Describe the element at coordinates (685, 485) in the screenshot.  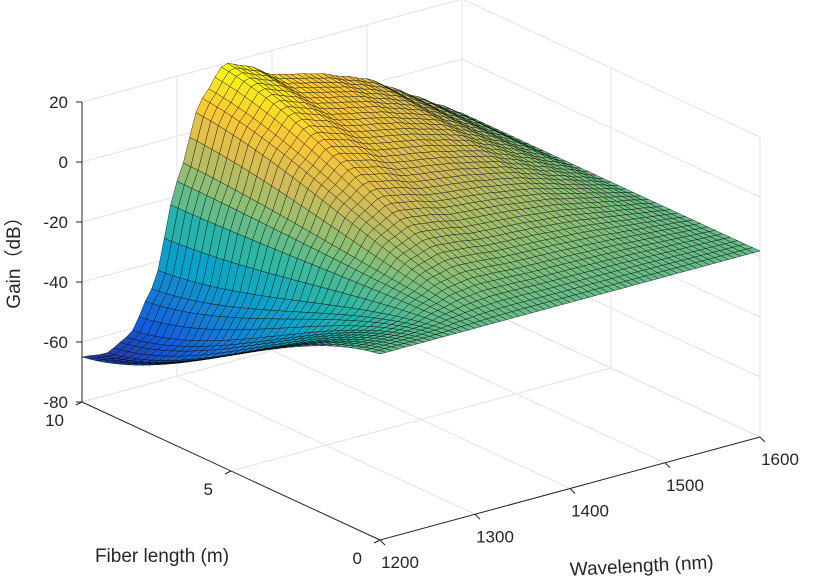
I see `x-tick-label: 1500` at that location.